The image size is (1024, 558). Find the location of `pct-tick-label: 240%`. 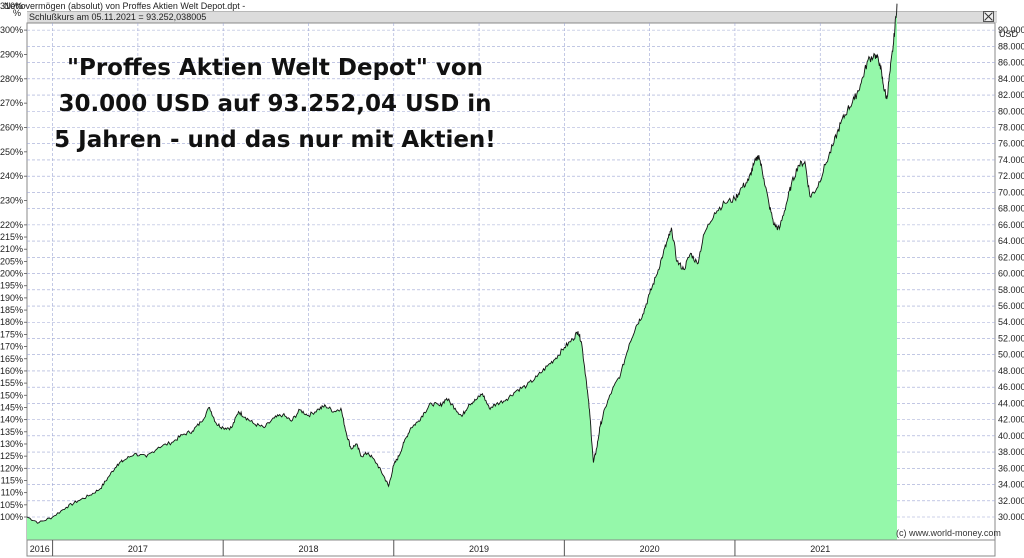

pct-tick-label: 240% is located at coordinates (11, 176).